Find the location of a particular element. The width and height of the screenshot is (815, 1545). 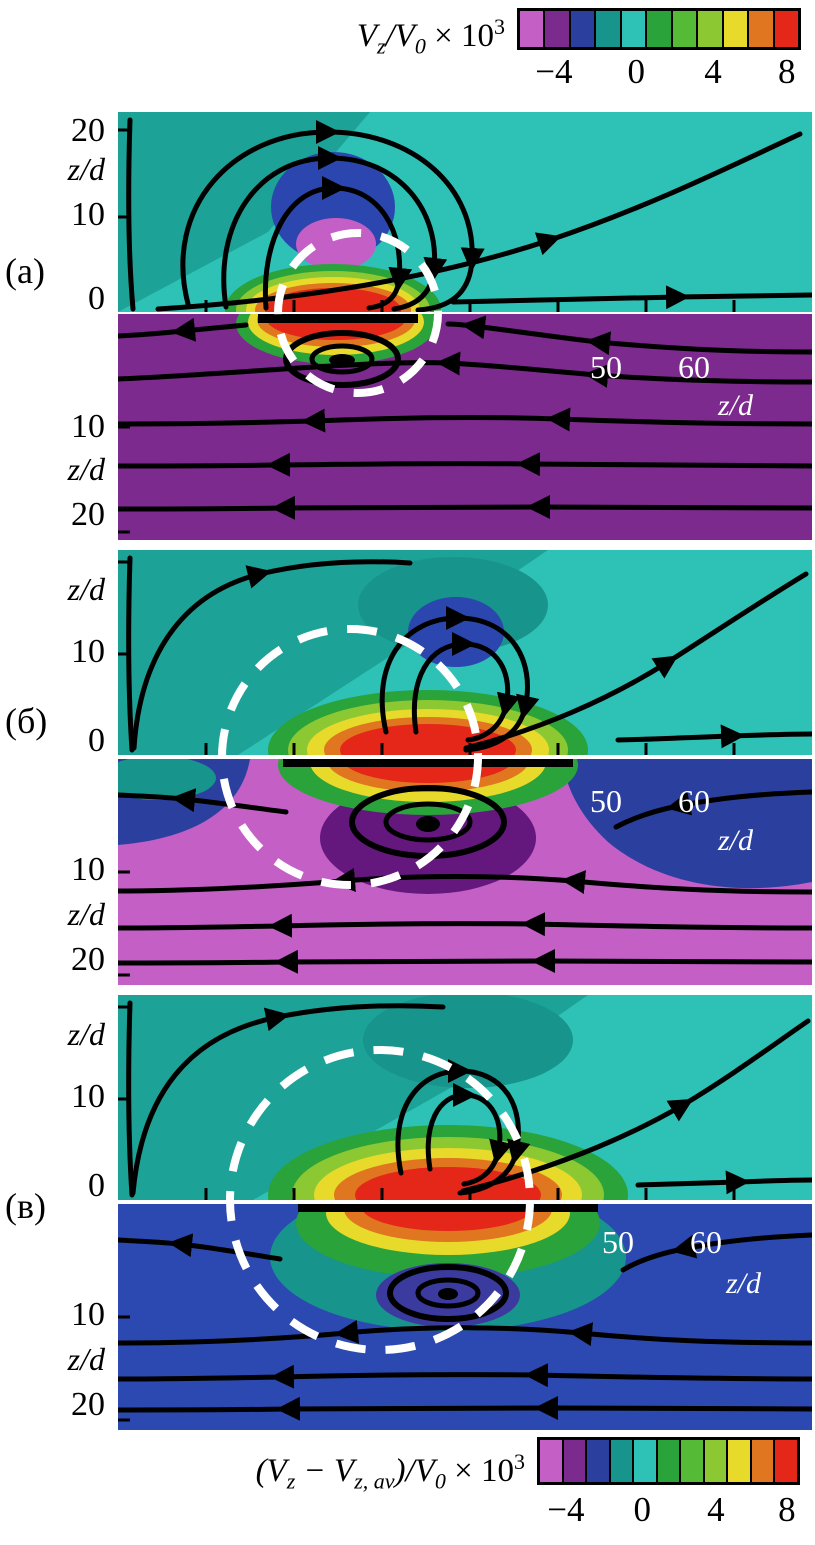

b-top-ytick-10: 10 is located at coordinates (88, 651).